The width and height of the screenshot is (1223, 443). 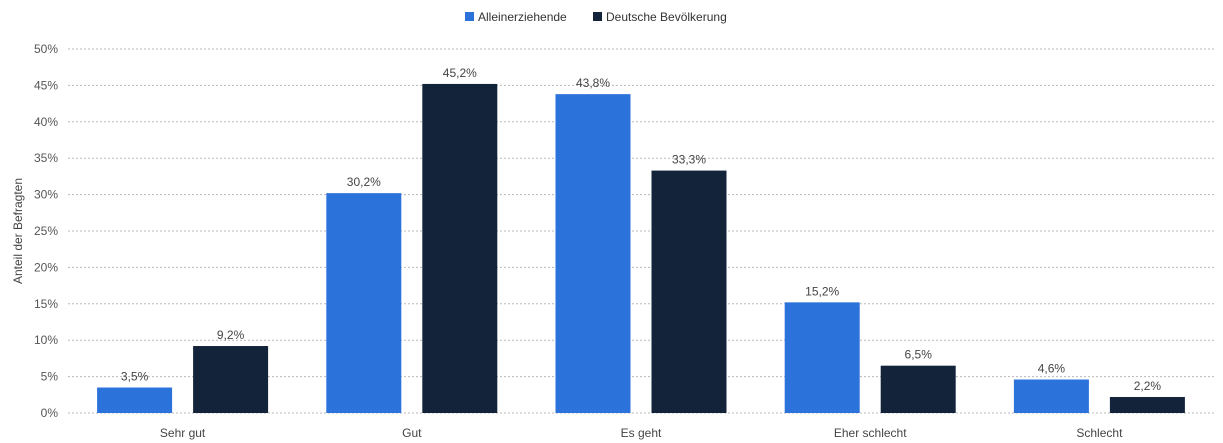 What do you see at coordinates (46, 267) in the screenshot?
I see `y-tick-label: 20%` at bounding box center [46, 267].